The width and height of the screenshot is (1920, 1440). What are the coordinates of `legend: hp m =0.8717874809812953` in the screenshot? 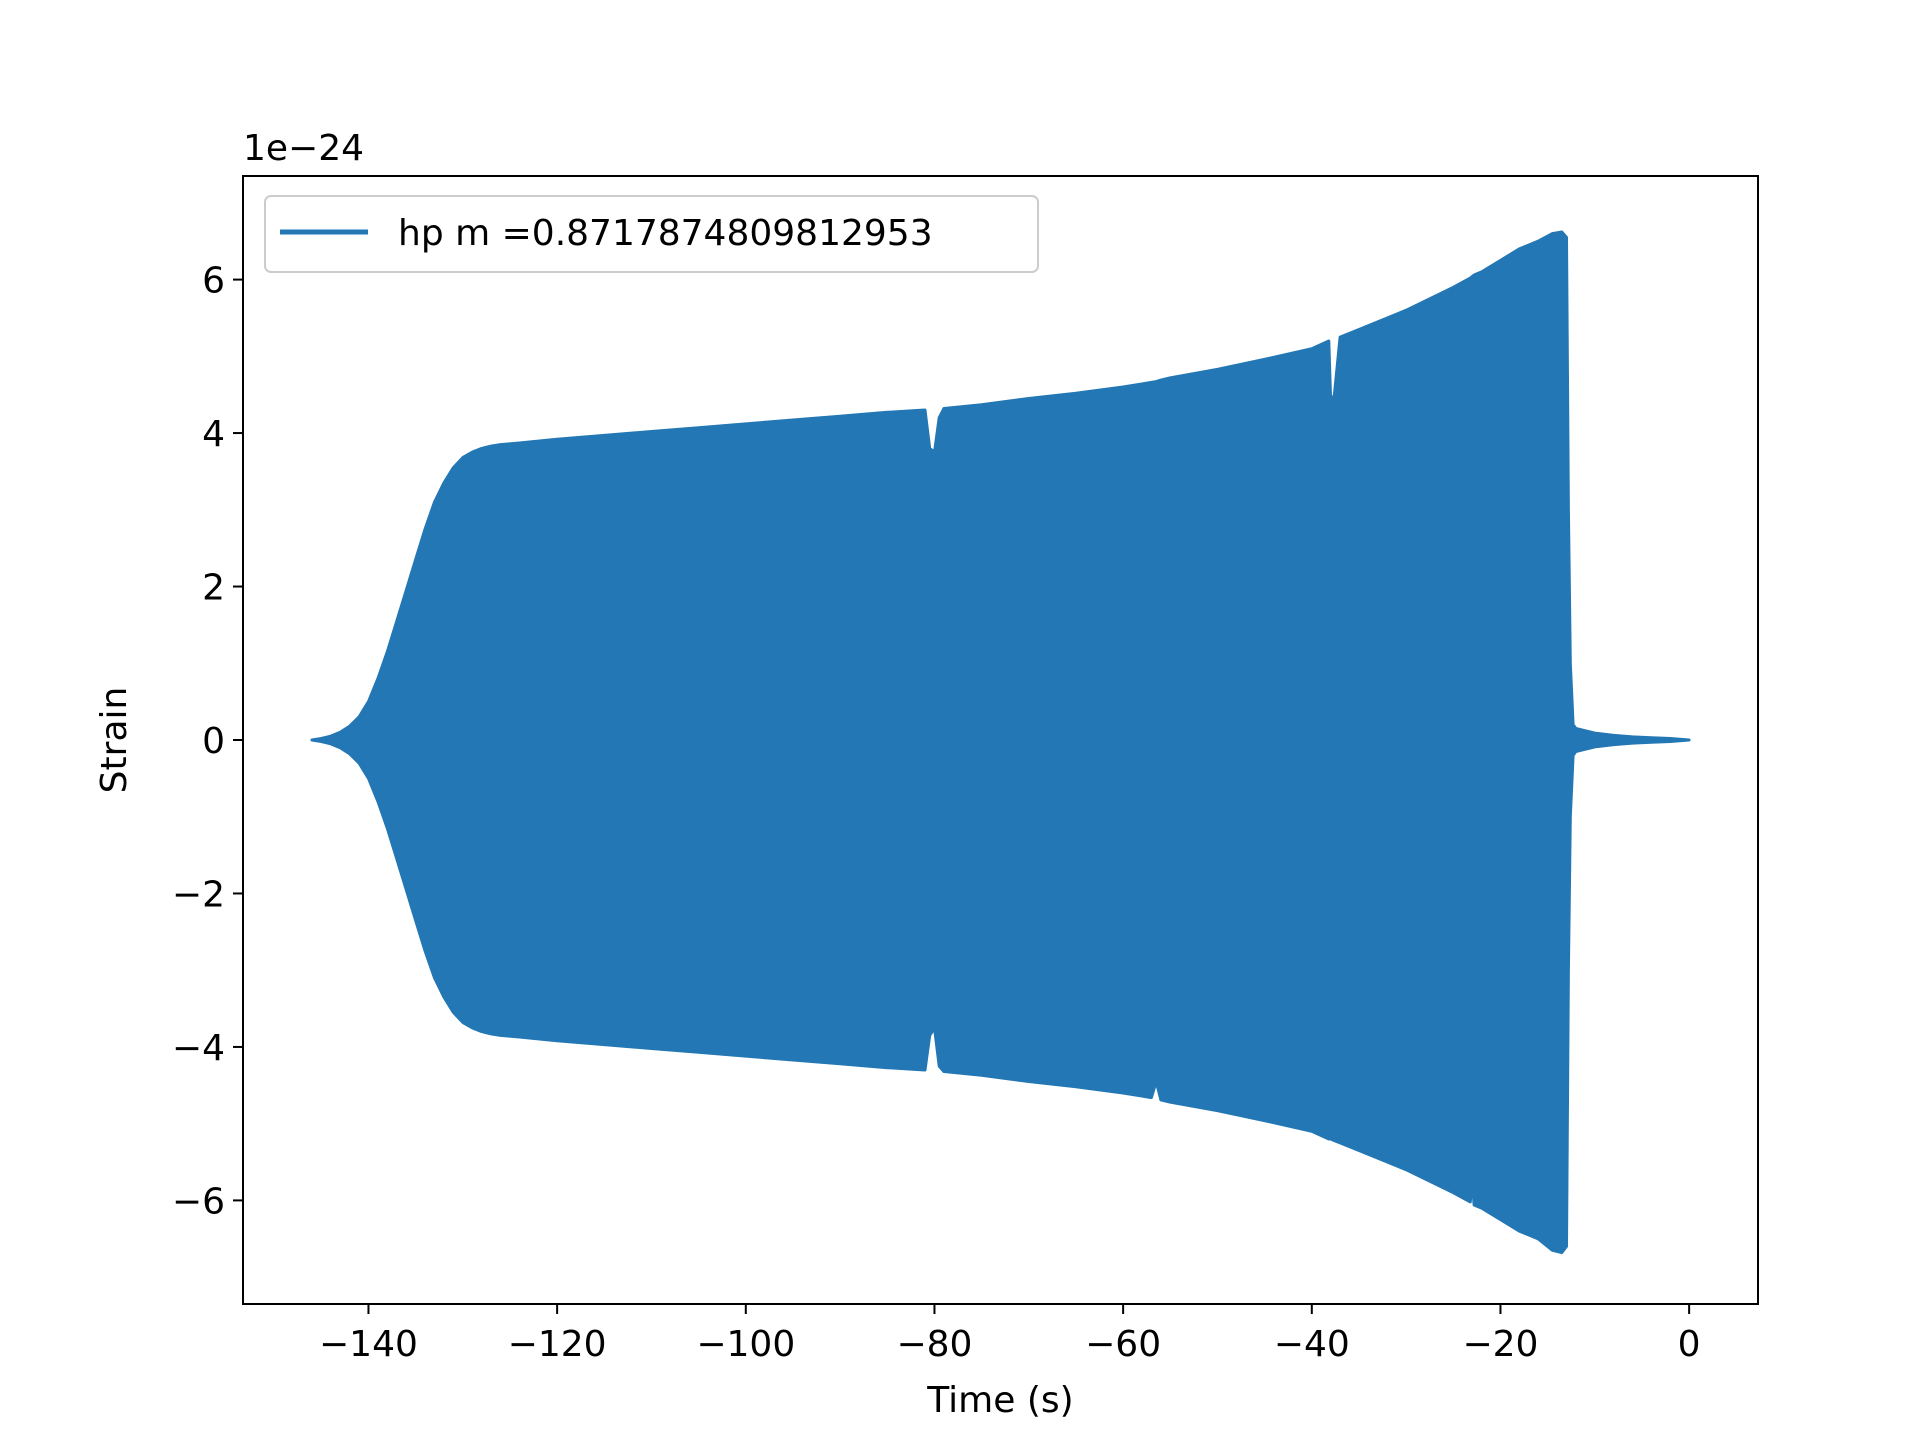 It's located at (651, 234).